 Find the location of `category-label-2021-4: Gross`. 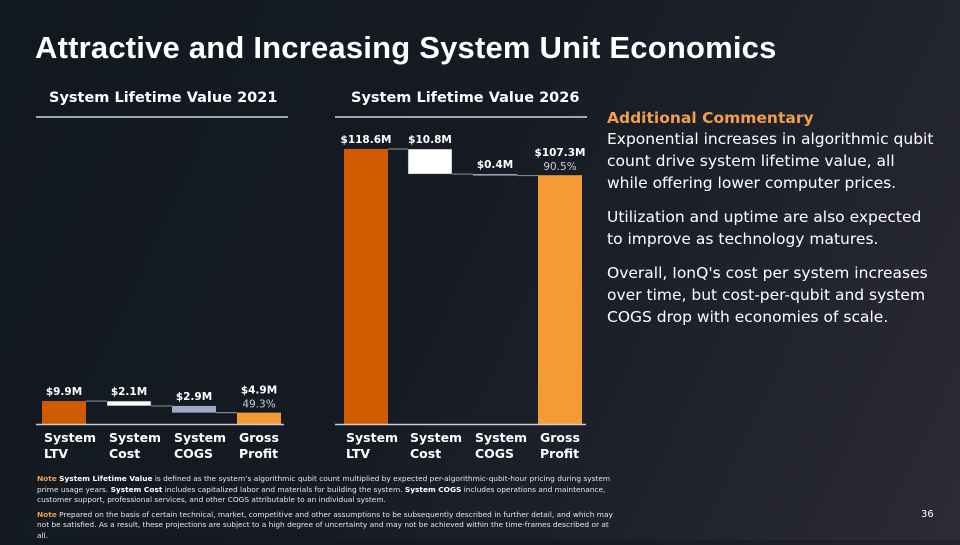

category-label-2021-4: Gross is located at coordinates (259, 437).